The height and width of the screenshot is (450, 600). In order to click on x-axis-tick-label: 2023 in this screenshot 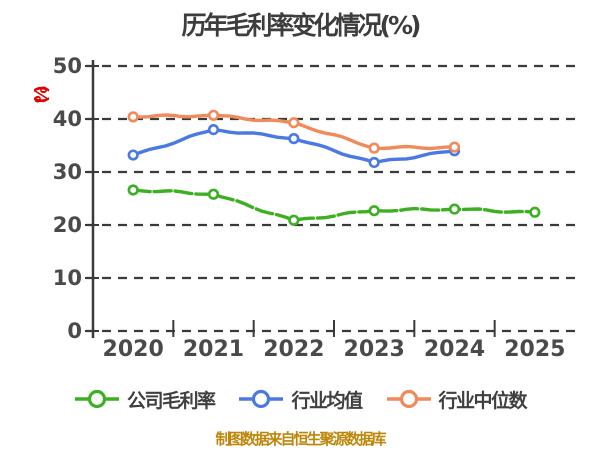, I will do `click(374, 349)`.